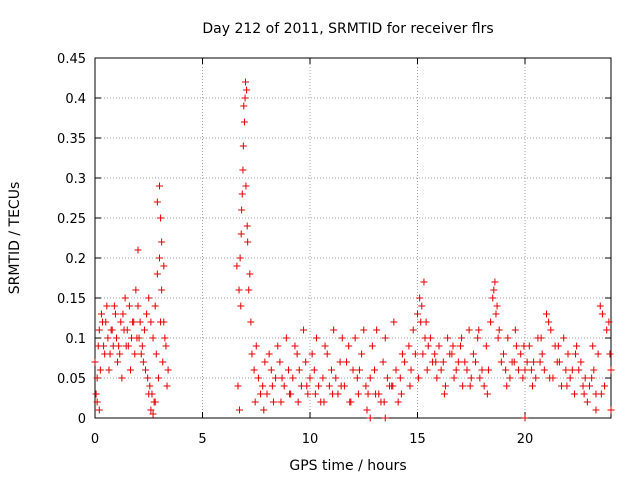 The width and height of the screenshot is (640, 480). What do you see at coordinates (202, 439) in the screenshot?
I see `x-tick-label: 5` at bounding box center [202, 439].